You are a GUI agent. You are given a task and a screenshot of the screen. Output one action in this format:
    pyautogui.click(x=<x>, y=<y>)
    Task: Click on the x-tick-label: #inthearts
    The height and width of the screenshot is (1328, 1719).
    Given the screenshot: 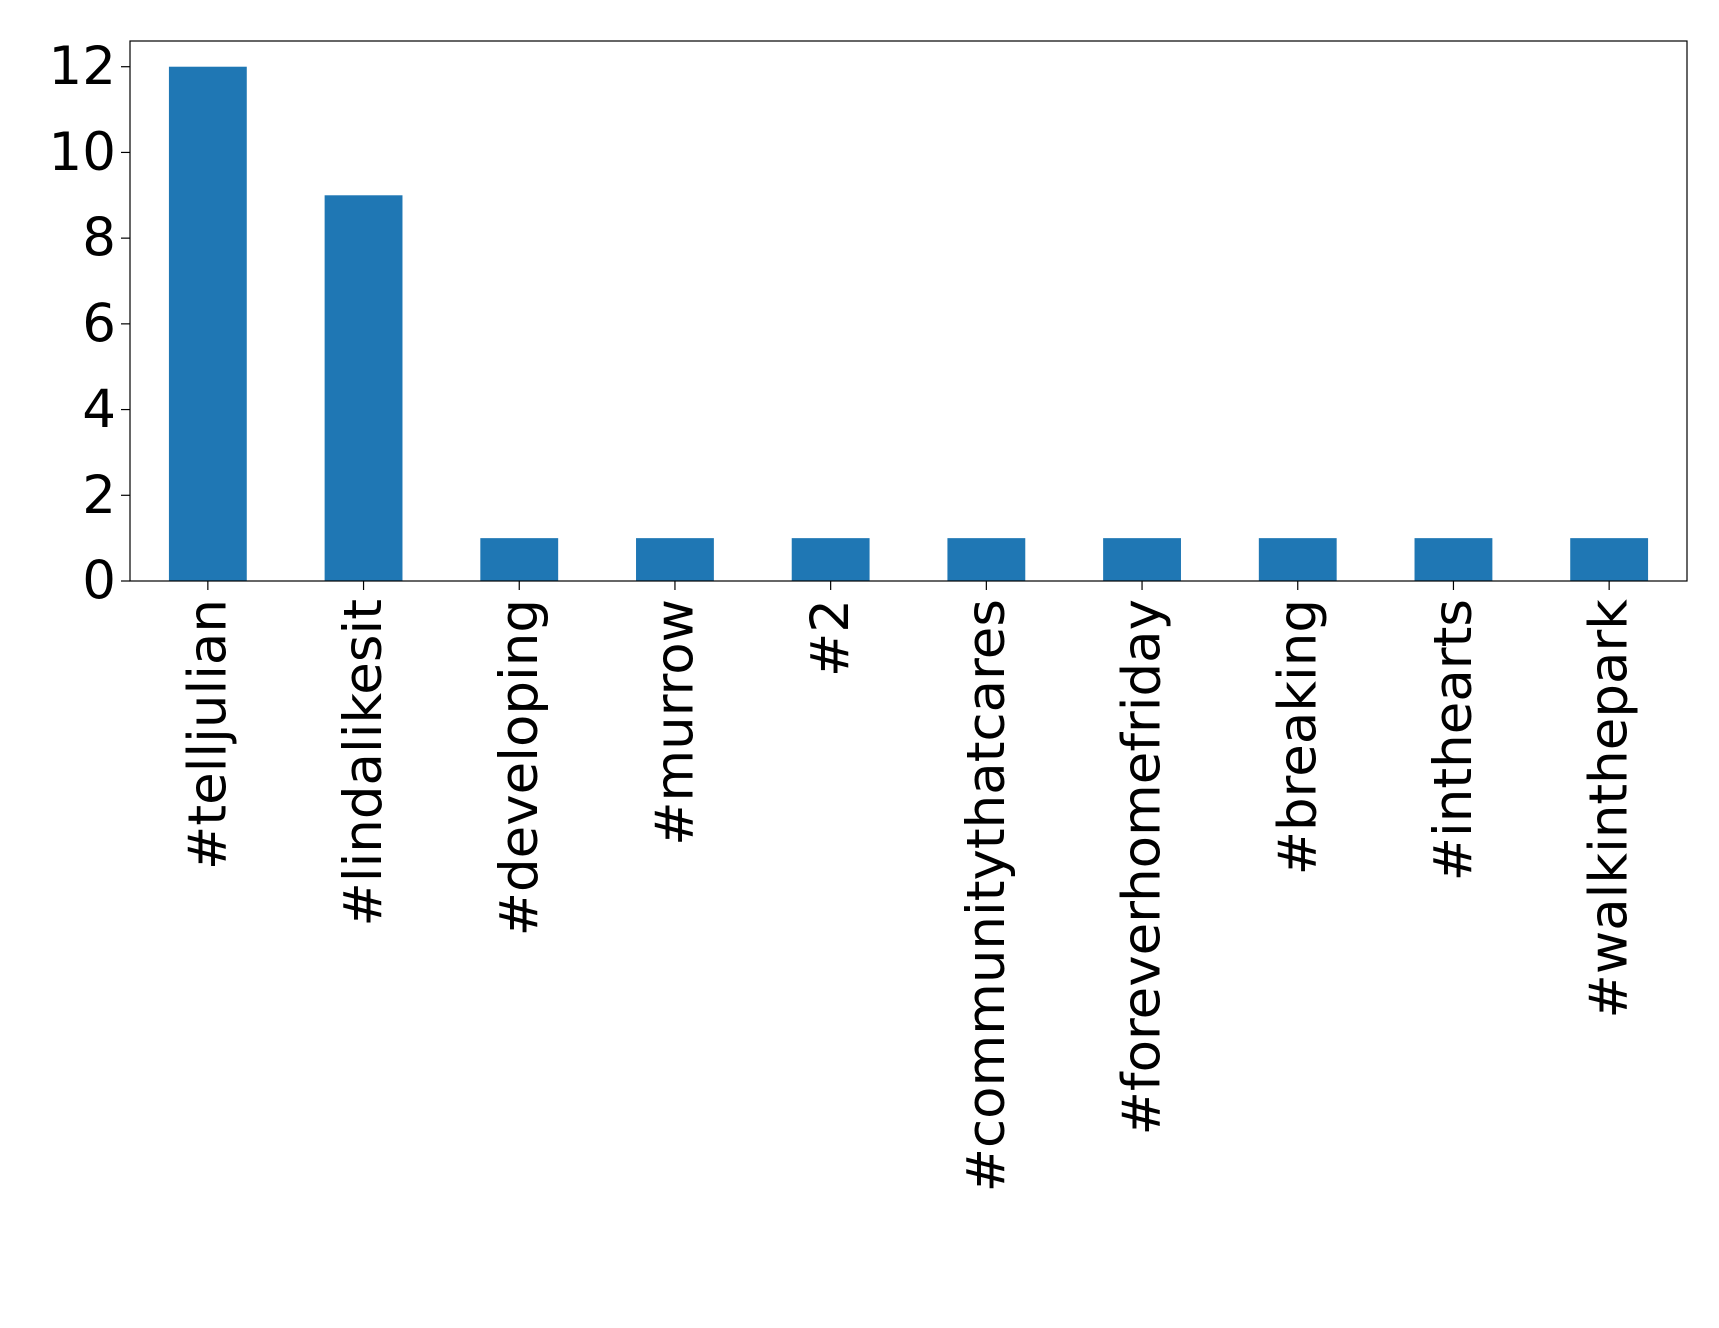 What is the action you would take?
    pyautogui.click(x=1453, y=740)
    